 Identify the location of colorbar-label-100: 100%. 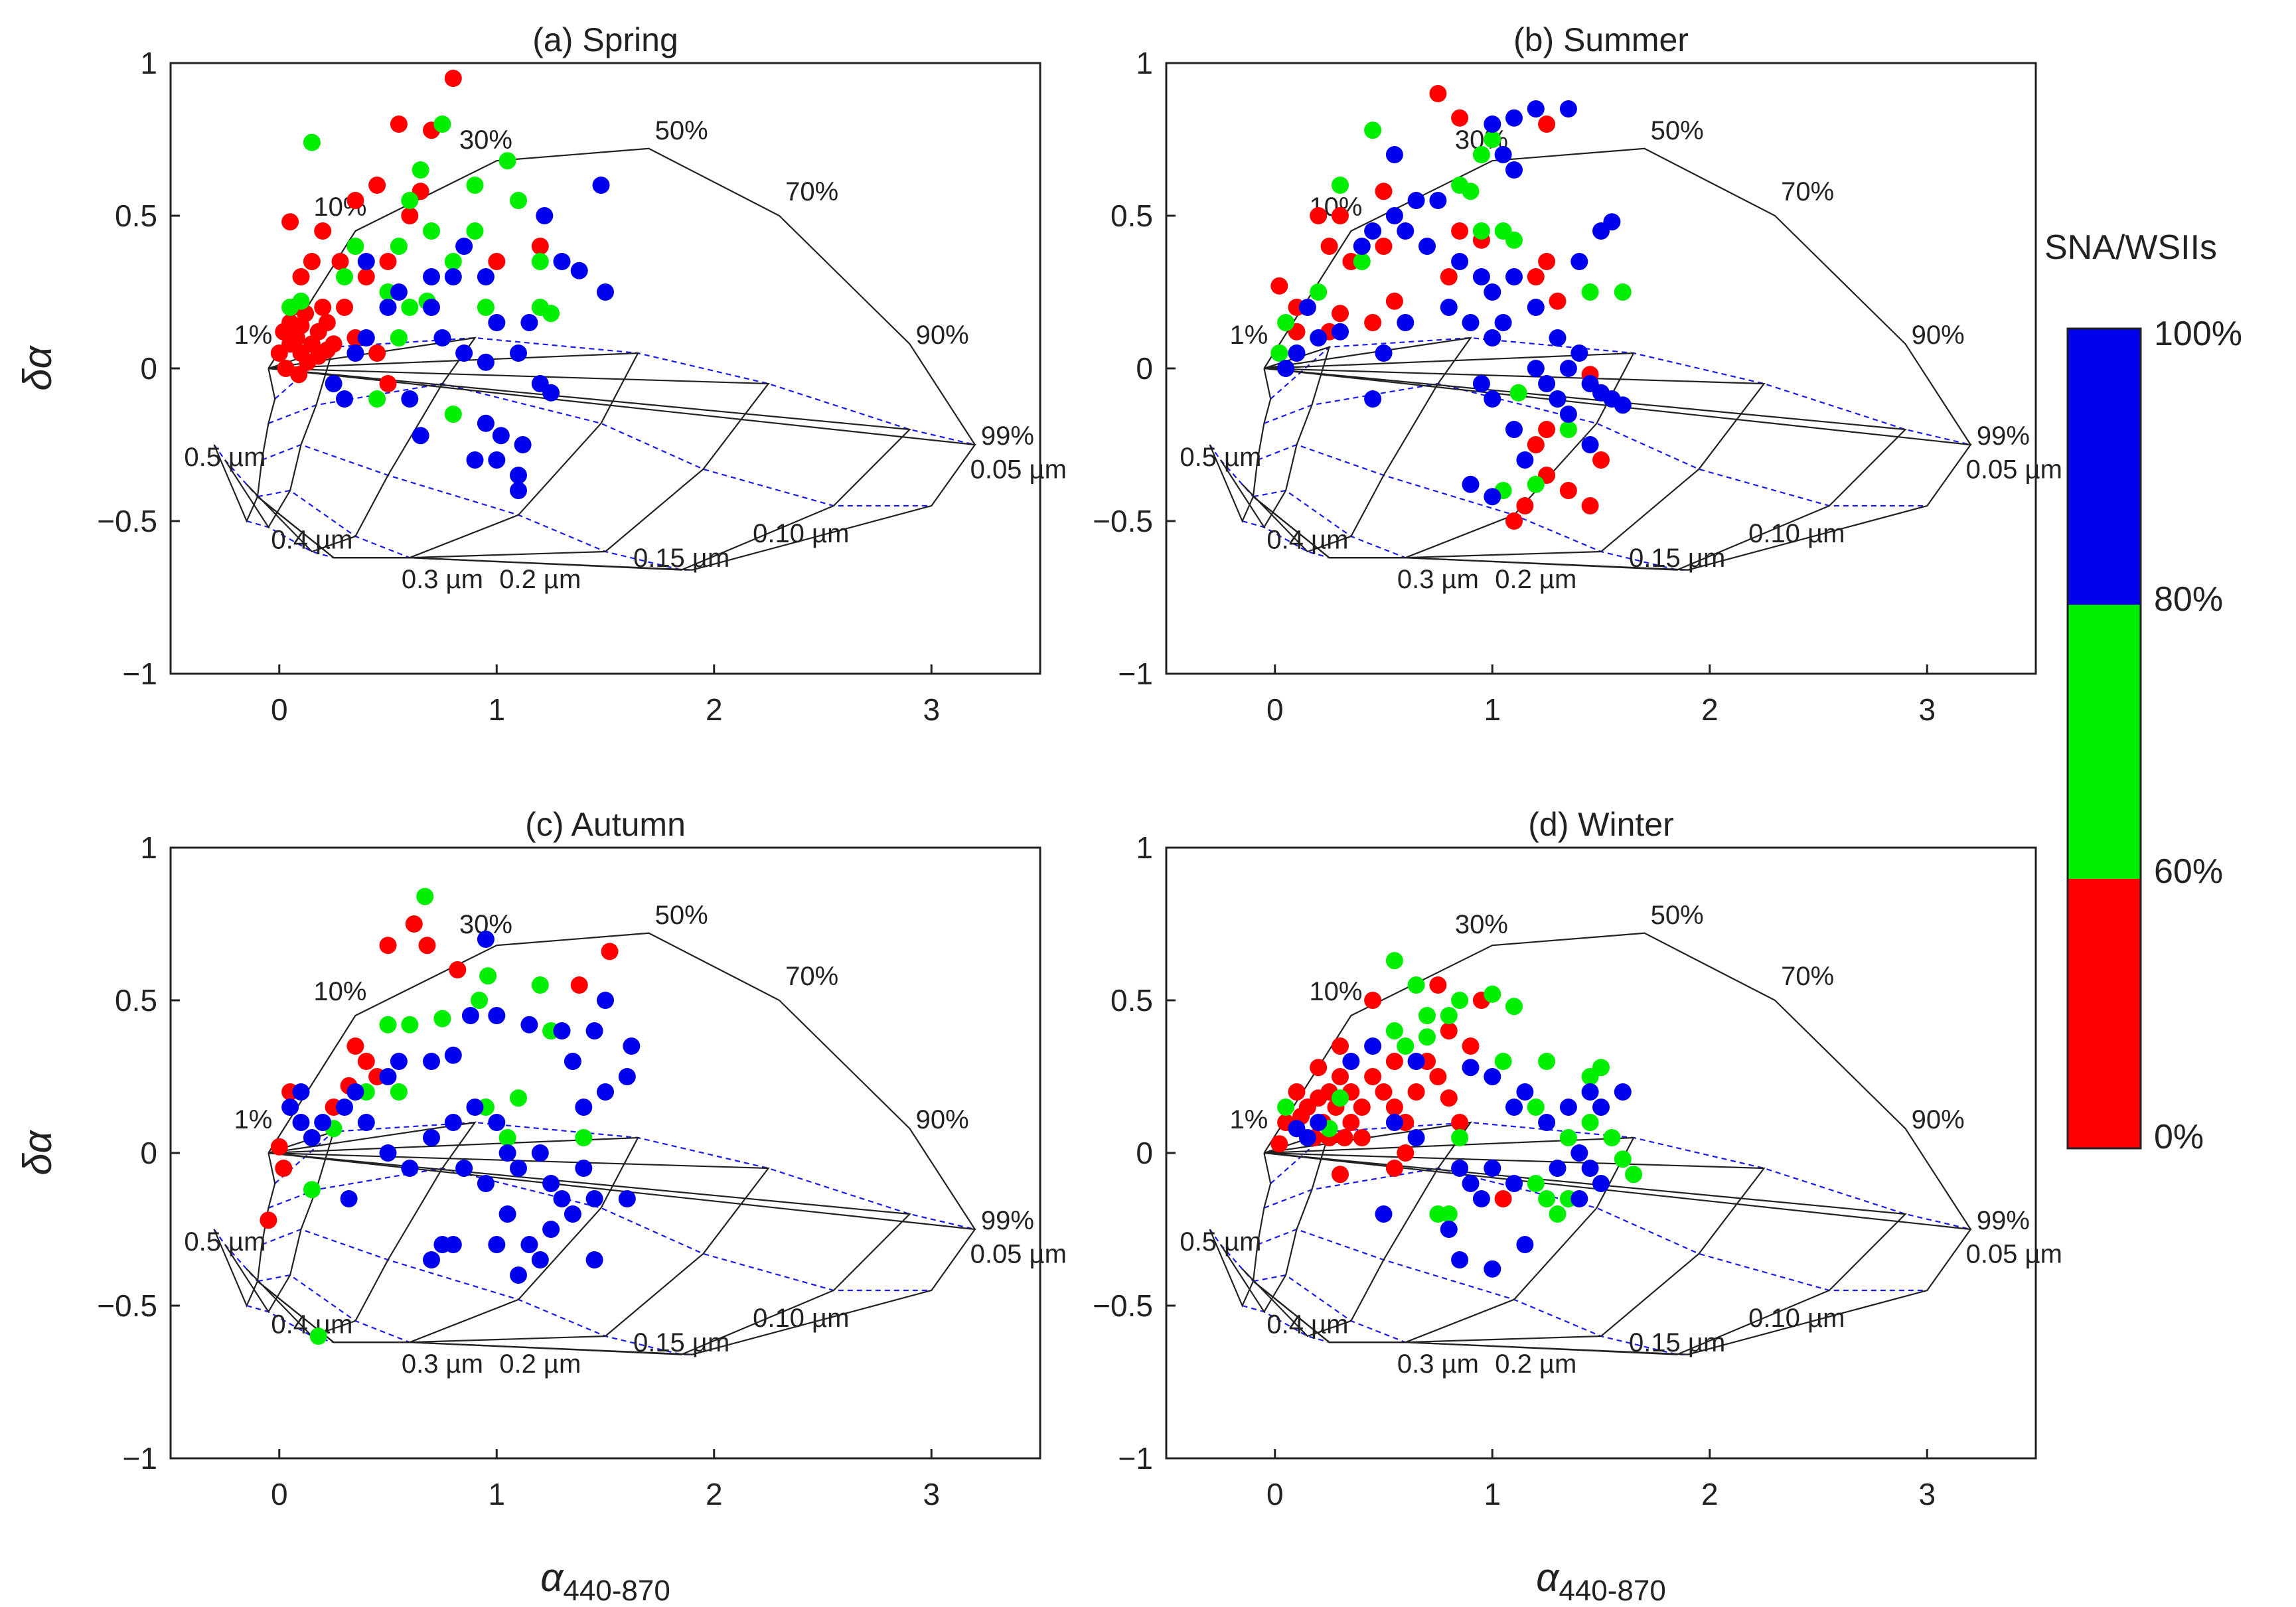
(2198, 334).